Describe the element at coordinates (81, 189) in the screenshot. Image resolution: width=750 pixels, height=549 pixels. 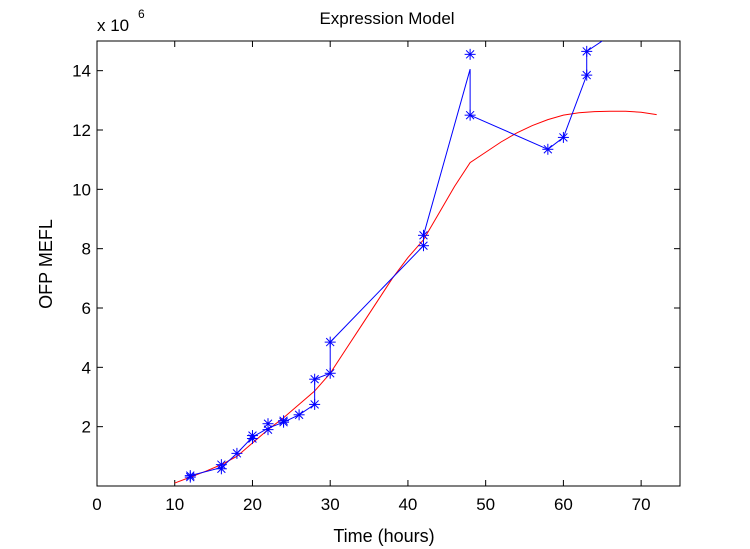
I see `y-tick-label: 10` at that location.